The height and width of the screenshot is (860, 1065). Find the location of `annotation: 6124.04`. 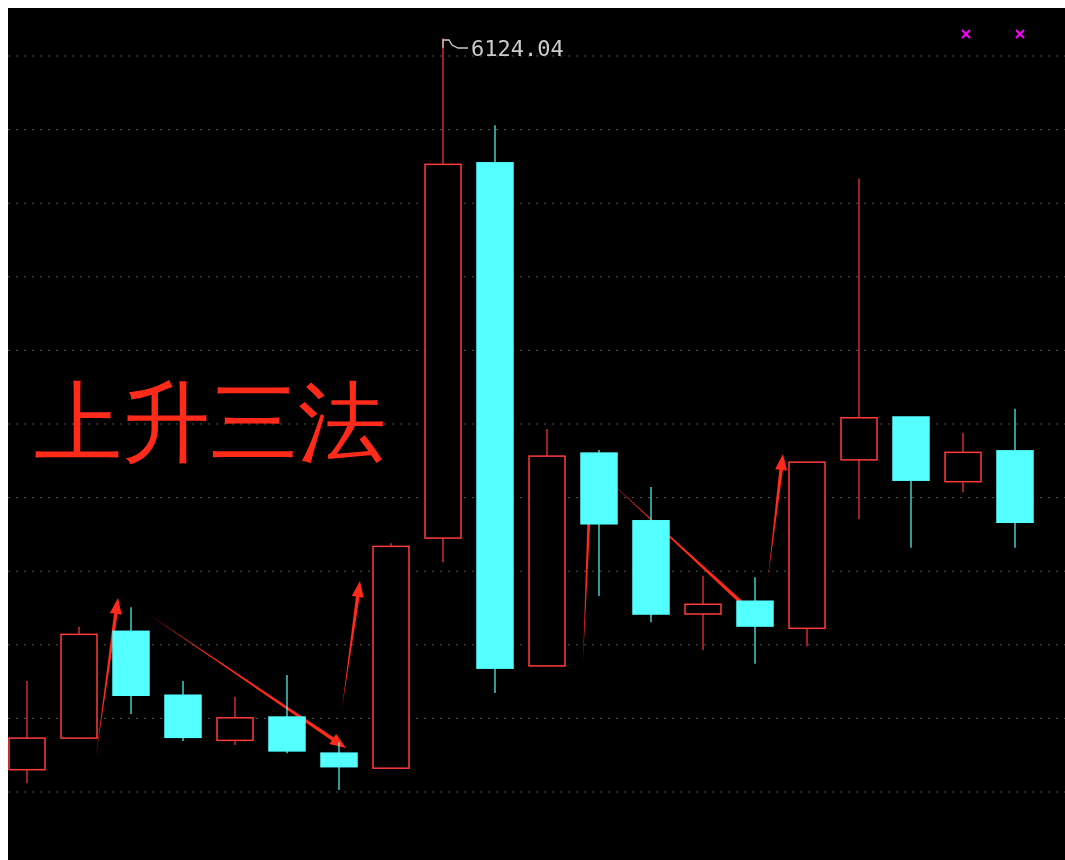

annotation: 6124.04 is located at coordinates (517, 48).